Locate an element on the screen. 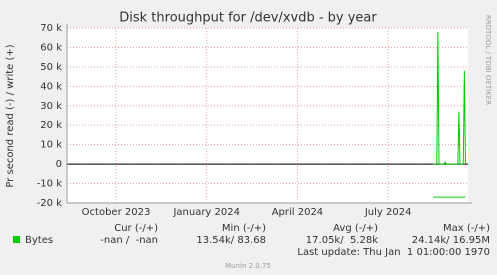  x-tick-label: October 2023 is located at coordinates (116, 212).